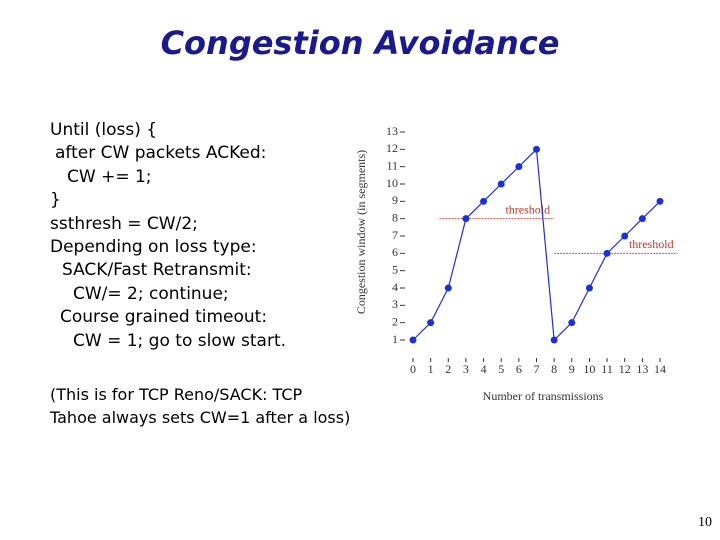 Image resolution: width=720 pixels, height=540 pixels. What do you see at coordinates (660, 369) in the screenshot?
I see `x-tick-label: 14` at bounding box center [660, 369].